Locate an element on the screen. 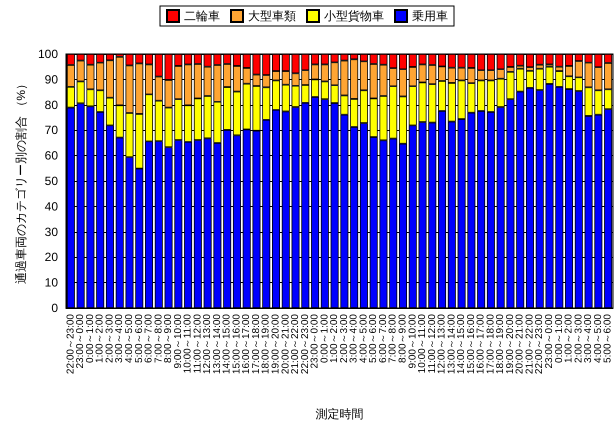  y-tick-label: 0 is located at coordinates (54, 308).